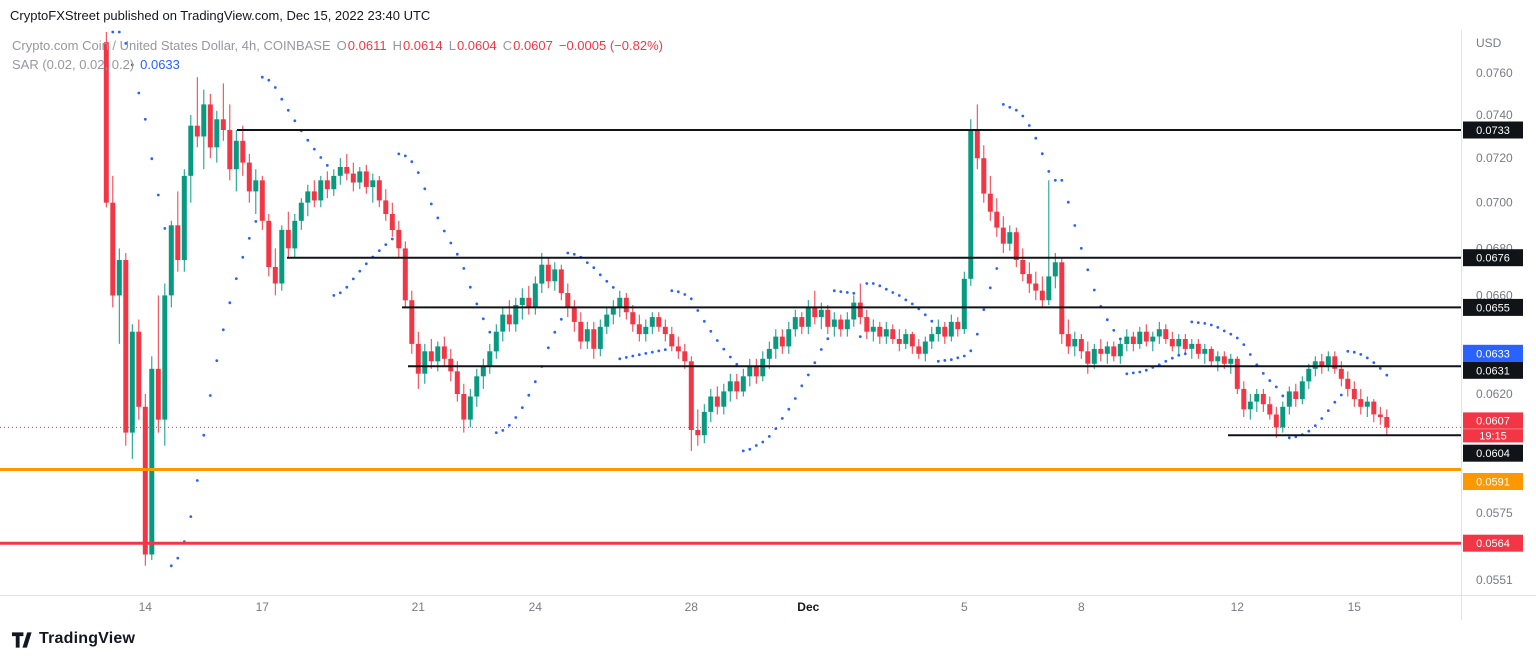  Describe the element at coordinates (964, 607) in the screenshot. I see `time-tick-5: 5` at that location.